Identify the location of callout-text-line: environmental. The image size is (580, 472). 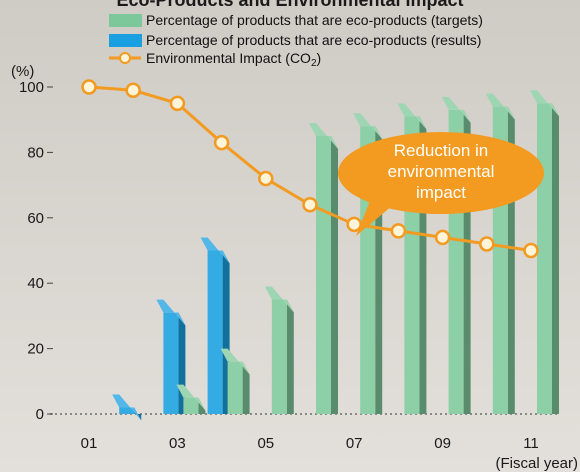
(441, 171).